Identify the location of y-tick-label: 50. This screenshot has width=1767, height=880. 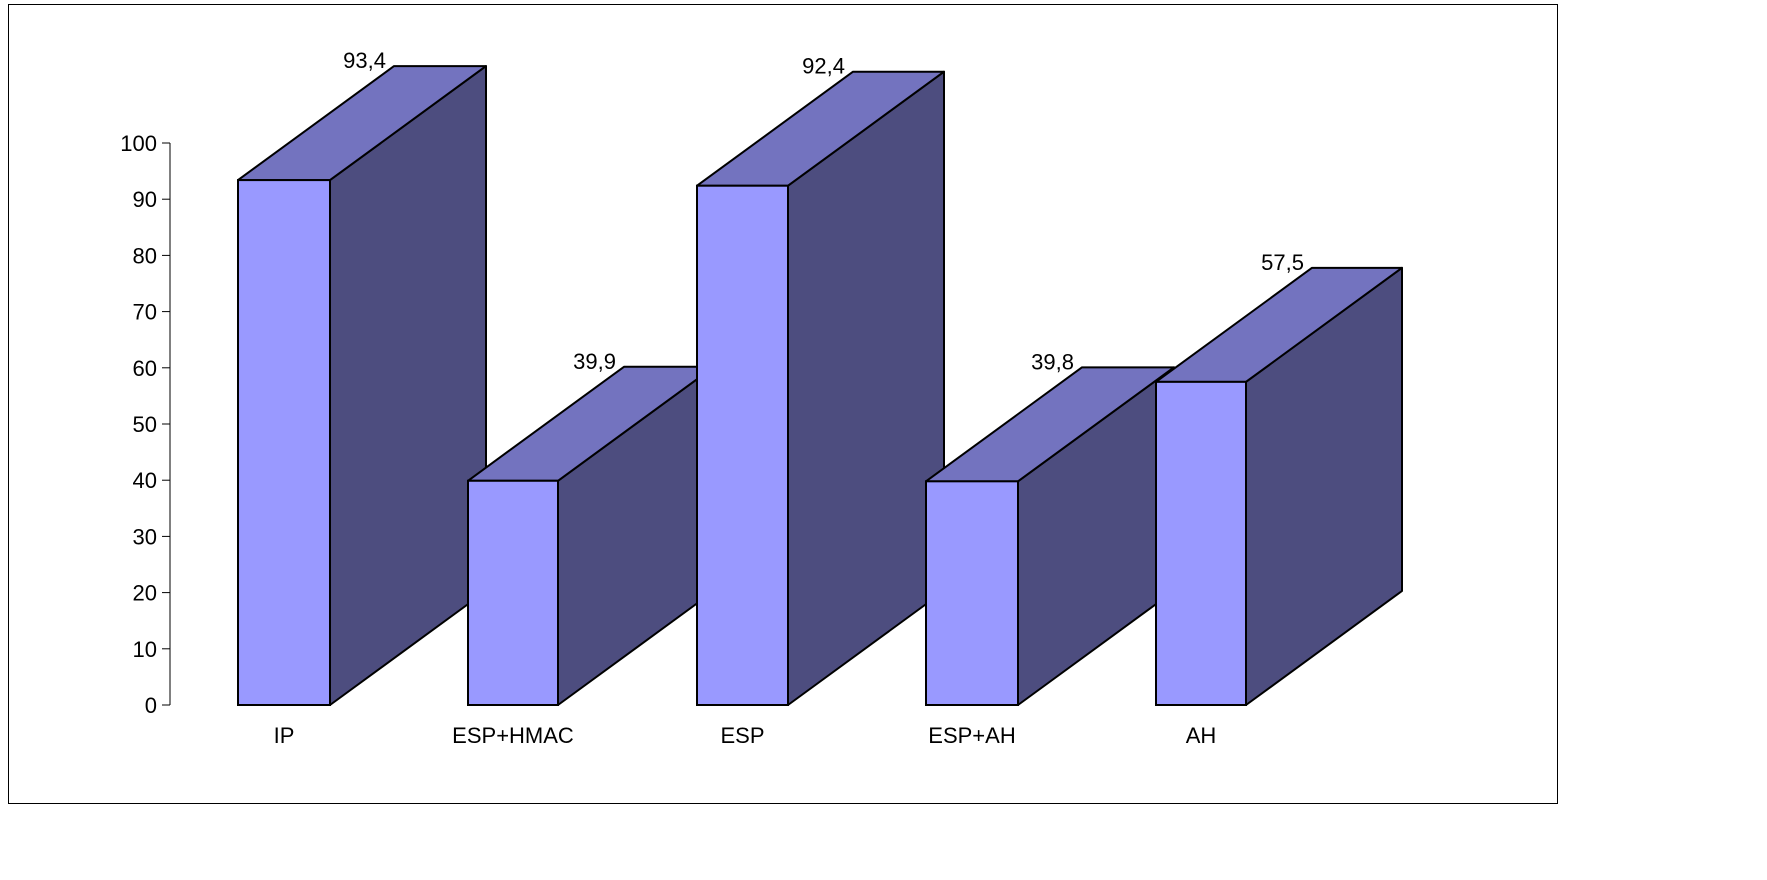
(145, 424).